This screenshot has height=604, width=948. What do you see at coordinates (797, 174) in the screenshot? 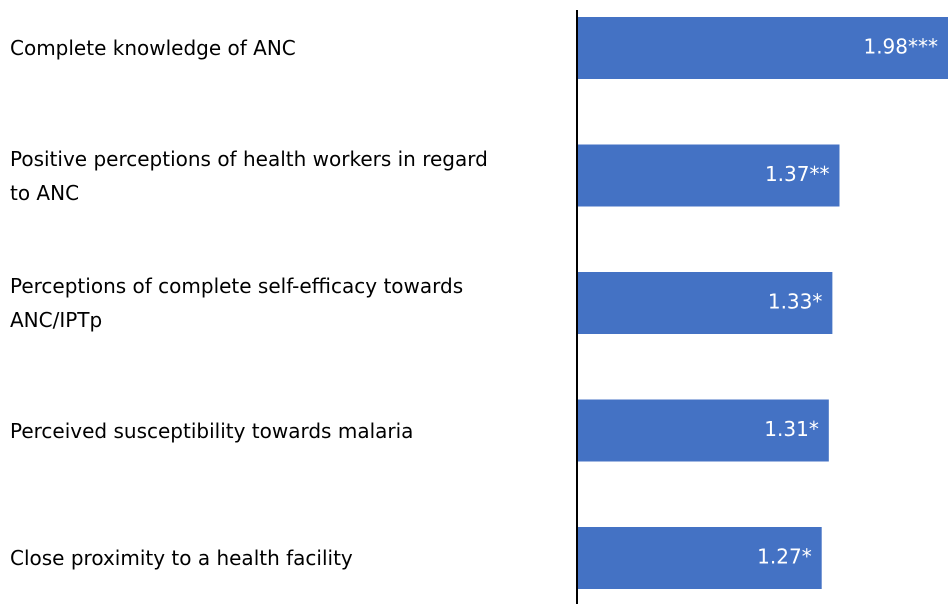
I see `value-label: 1.37**` at bounding box center [797, 174].